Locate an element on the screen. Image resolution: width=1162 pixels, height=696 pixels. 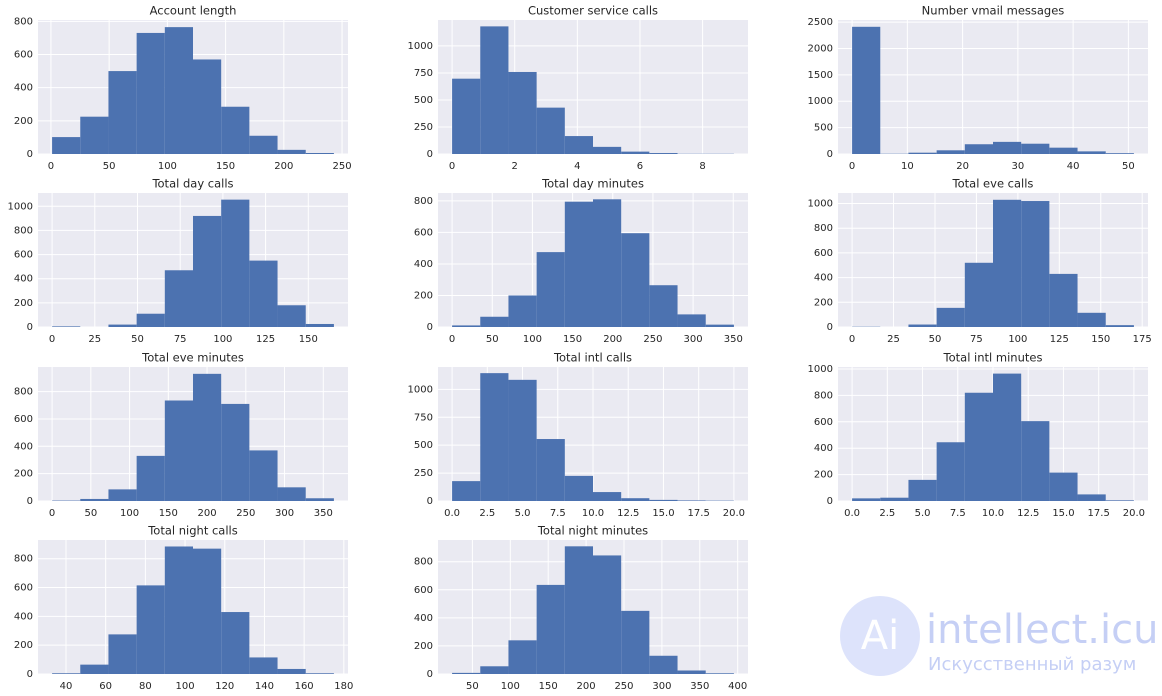
x-tick-label: 12.5 is located at coordinates (1028, 513).